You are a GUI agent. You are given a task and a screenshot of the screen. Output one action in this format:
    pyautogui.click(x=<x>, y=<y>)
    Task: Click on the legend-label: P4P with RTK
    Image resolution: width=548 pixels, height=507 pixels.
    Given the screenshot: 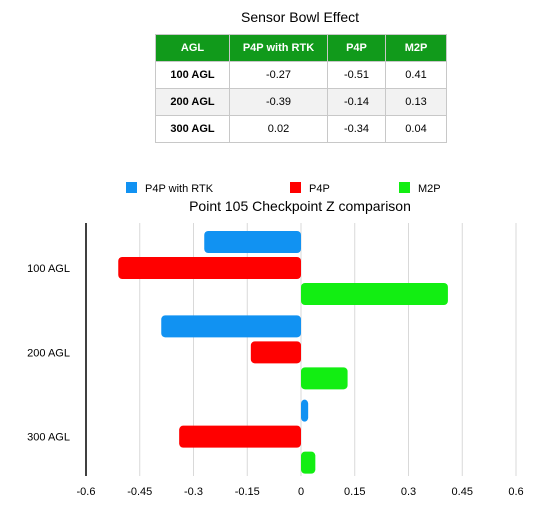 What is the action you would take?
    pyautogui.click(x=179, y=189)
    